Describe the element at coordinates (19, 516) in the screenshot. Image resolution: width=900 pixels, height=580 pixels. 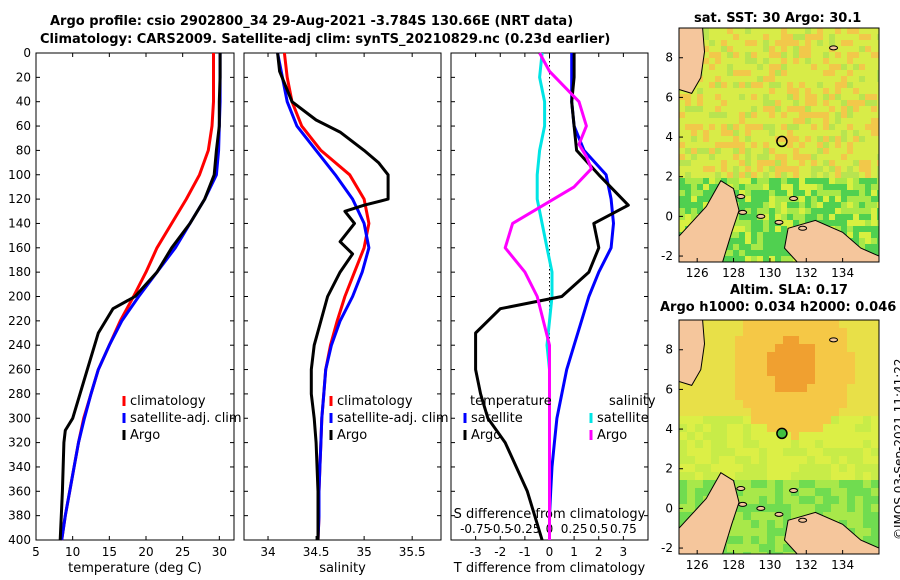
I see `y-tick-label: 380` at that location.